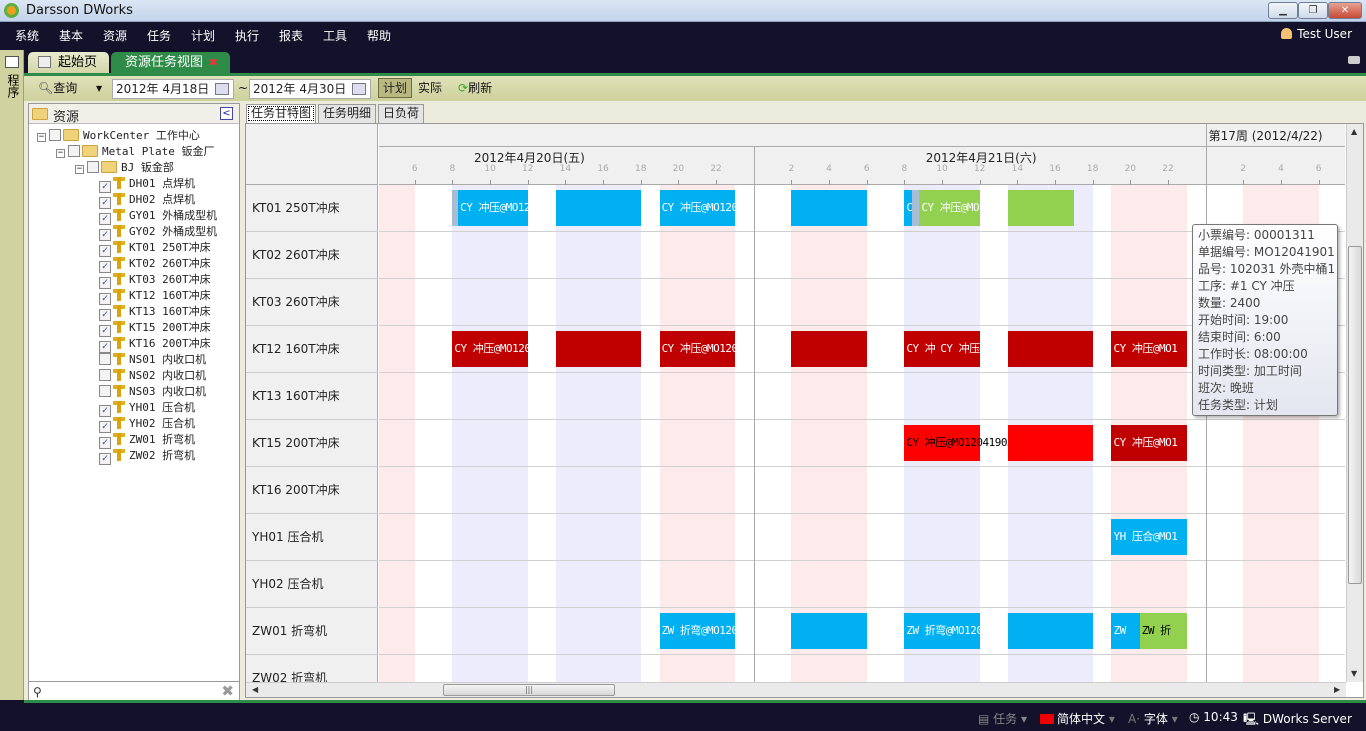 The image size is (1366, 731). Describe the element at coordinates (312, 443) in the screenshot. I see `resource-row-header: KT15 200T冲床` at that location.